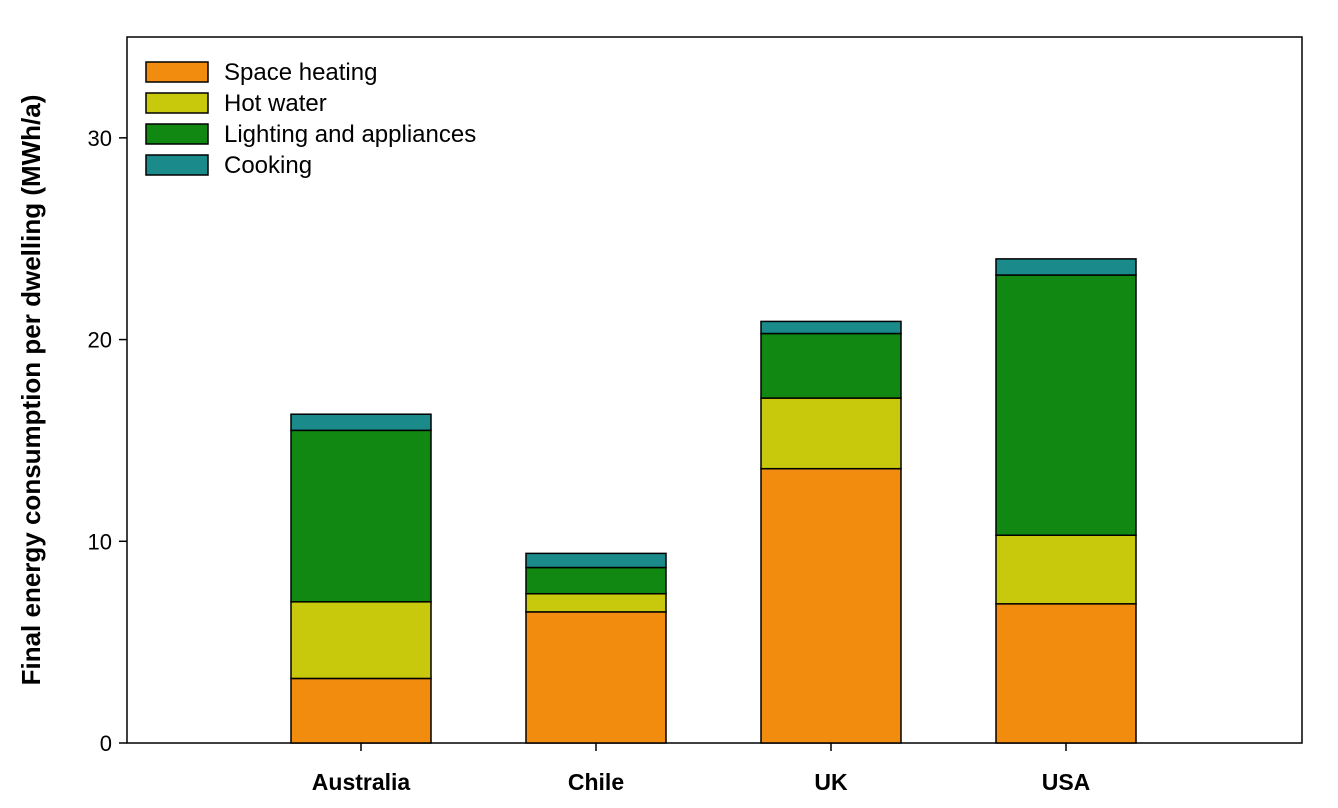  What do you see at coordinates (300, 72) in the screenshot?
I see `legend-label: Space heating` at bounding box center [300, 72].